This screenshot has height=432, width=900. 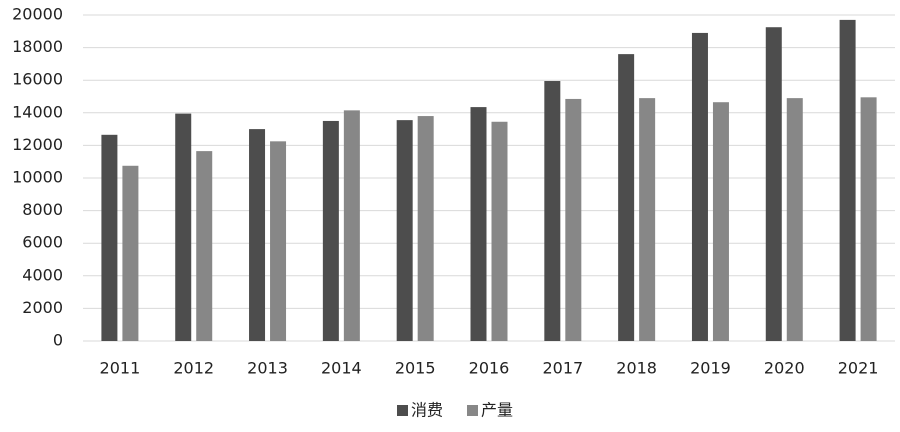 I want to click on legend-label: 消费, so click(x=427, y=410).